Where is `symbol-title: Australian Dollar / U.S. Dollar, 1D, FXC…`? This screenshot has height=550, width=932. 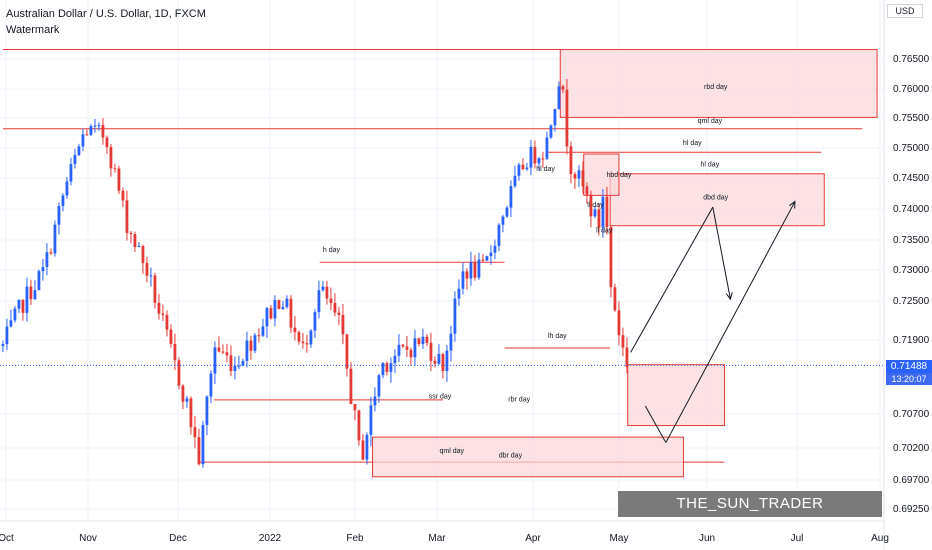 symbol-title: Australian Dollar / U.S. Dollar, 1D, FXC… is located at coordinates (106, 14).